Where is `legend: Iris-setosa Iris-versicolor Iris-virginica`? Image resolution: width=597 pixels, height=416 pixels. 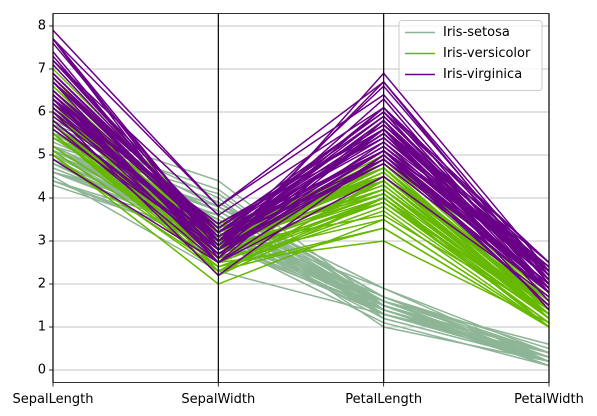
legend: Iris-setosa Iris-versicolor Iris-virginica is located at coordinates (470, 55).